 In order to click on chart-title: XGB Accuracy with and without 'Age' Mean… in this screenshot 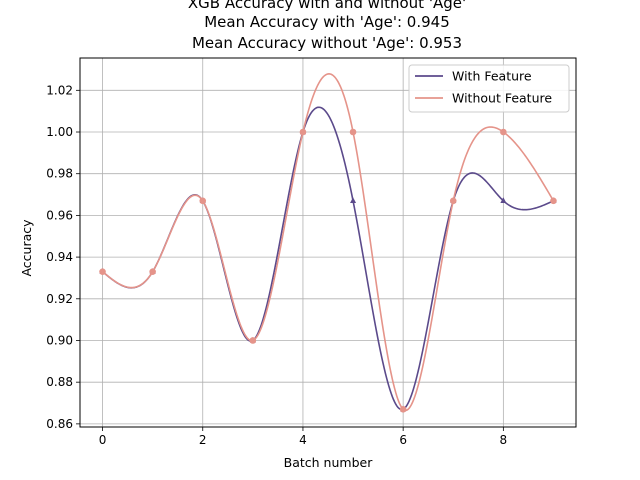, I will do `click(327, 26)`.